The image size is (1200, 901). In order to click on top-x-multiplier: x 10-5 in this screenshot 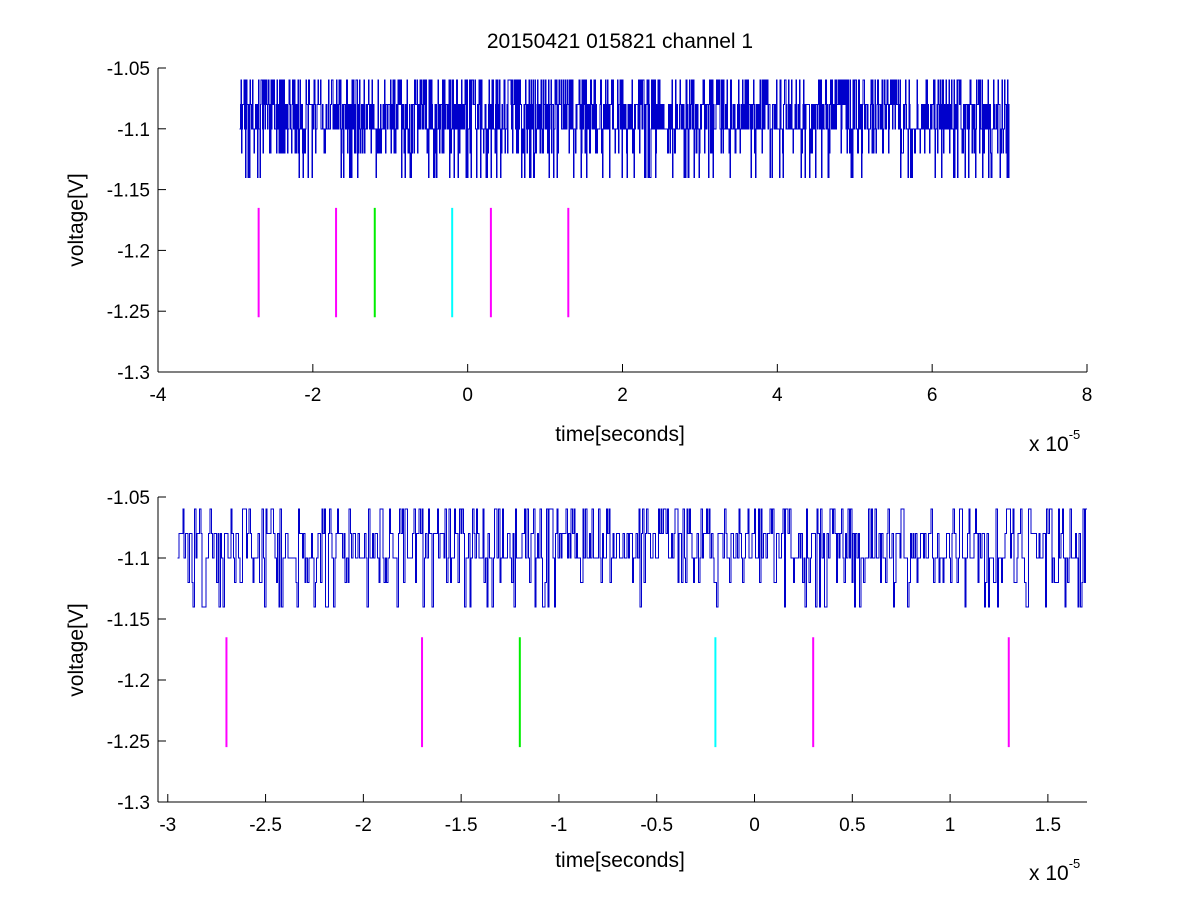, I will do `click(1054, 441)`.